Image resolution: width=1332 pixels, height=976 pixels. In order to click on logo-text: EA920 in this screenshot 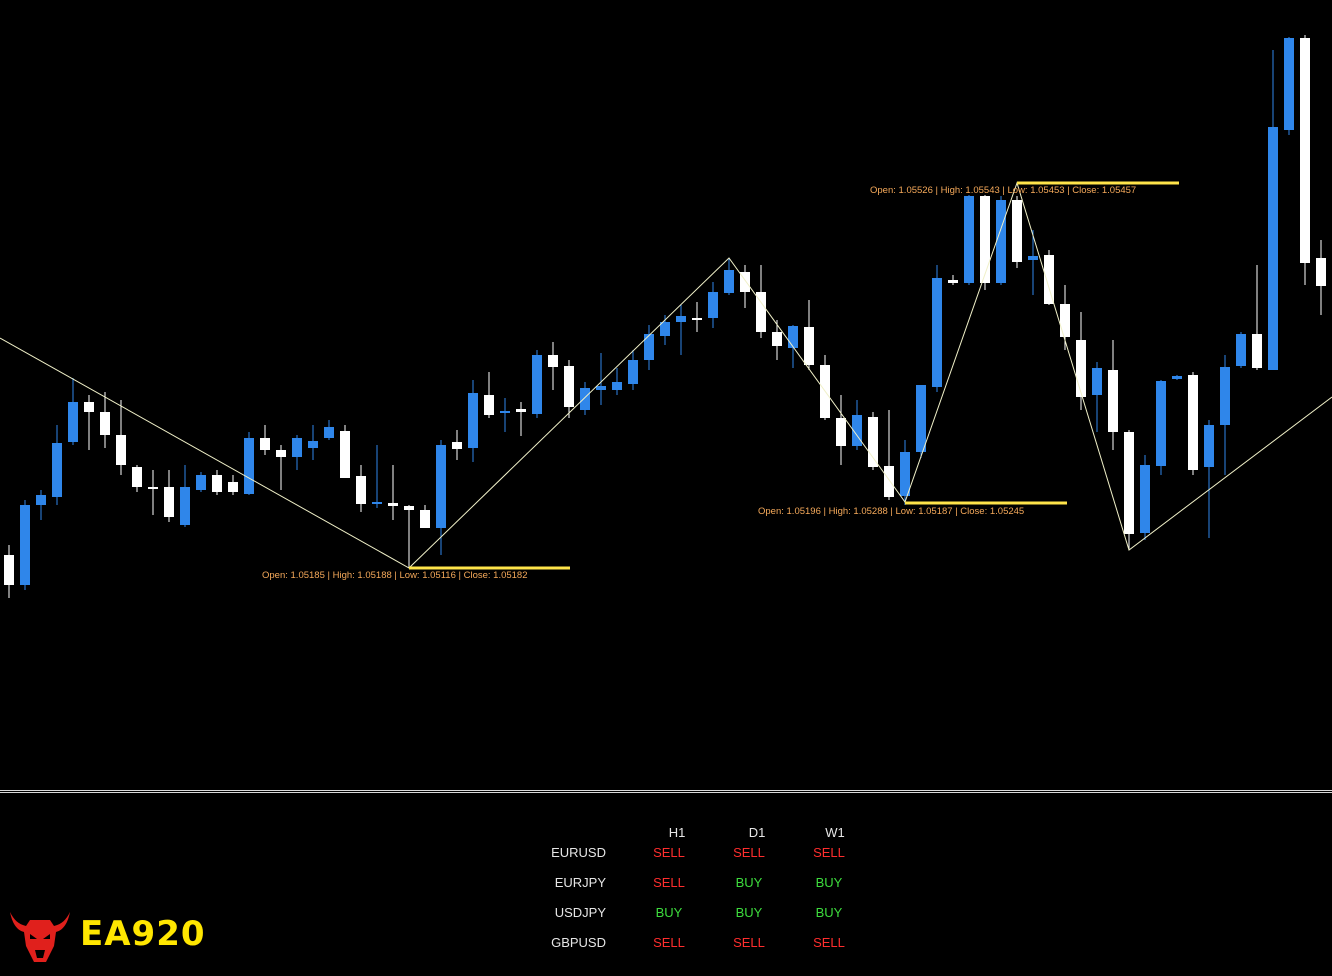, I will do `click(143, 934)`.